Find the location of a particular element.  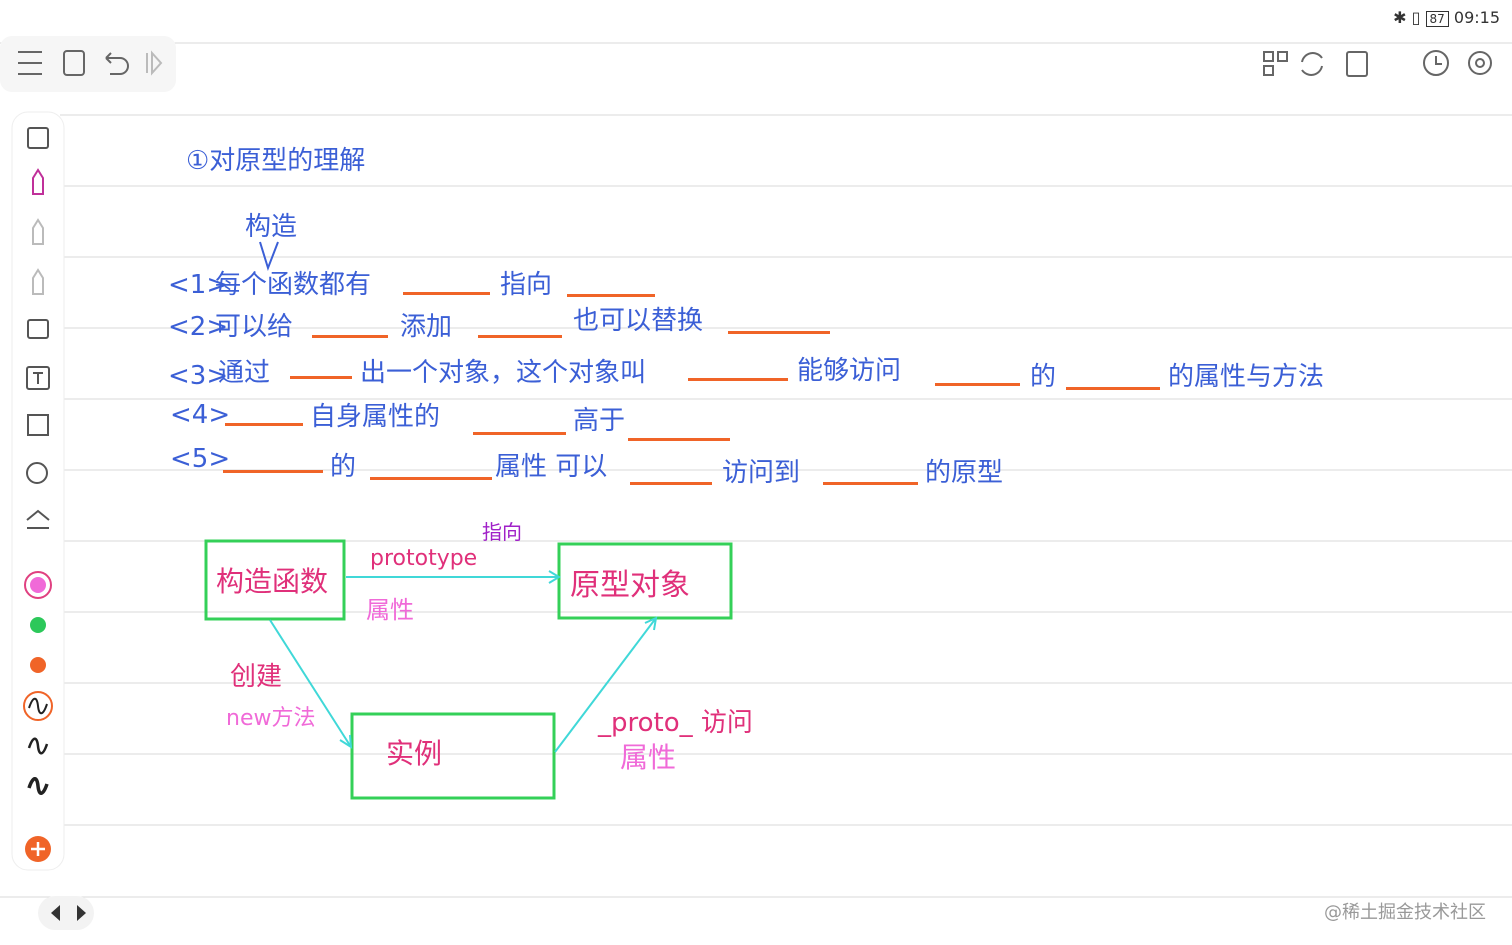

line-text: 的属性与方法 is located at coordinates (1246, 377).